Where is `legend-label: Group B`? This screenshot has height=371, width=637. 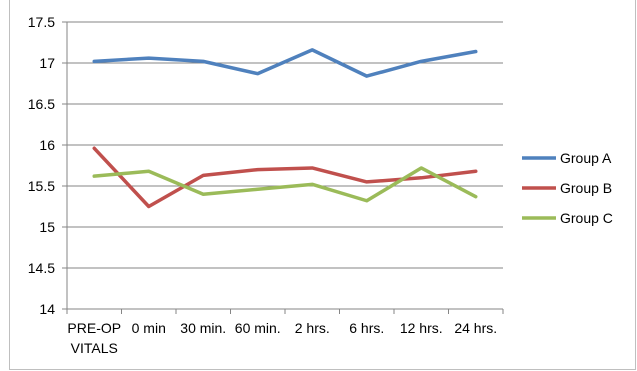
legend-label: Group B is located at coordinates (586, 188).